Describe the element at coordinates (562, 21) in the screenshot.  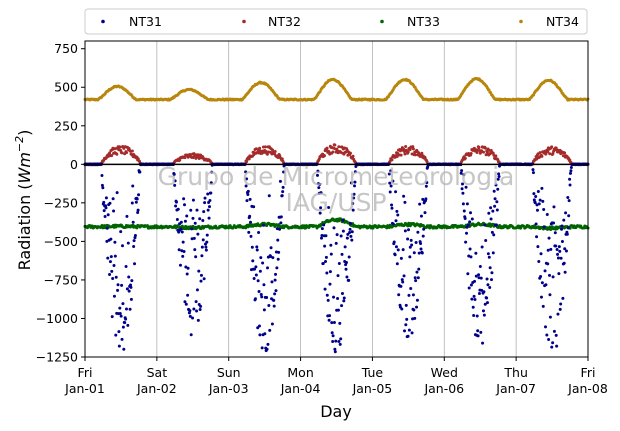
I see `legend-label-nt34: NT34` at that location.